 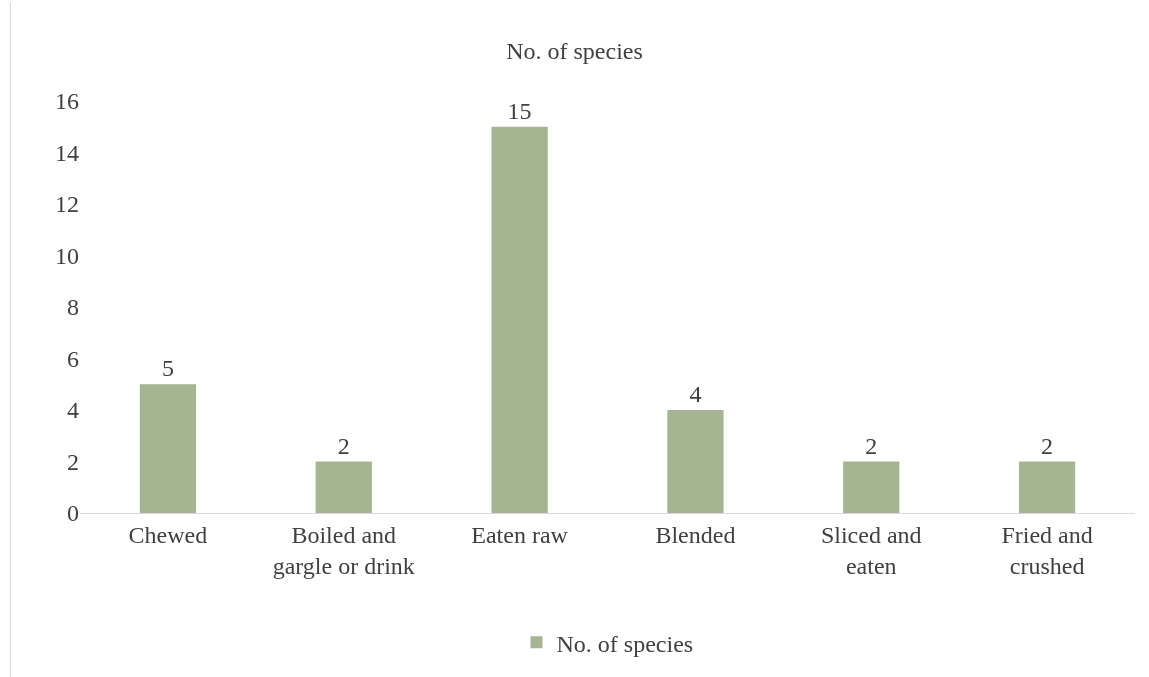 What do you see at coordinates (73, 513) in the screenshot?
I see `y-tick-label: 0` at bounding box center [73, 513].